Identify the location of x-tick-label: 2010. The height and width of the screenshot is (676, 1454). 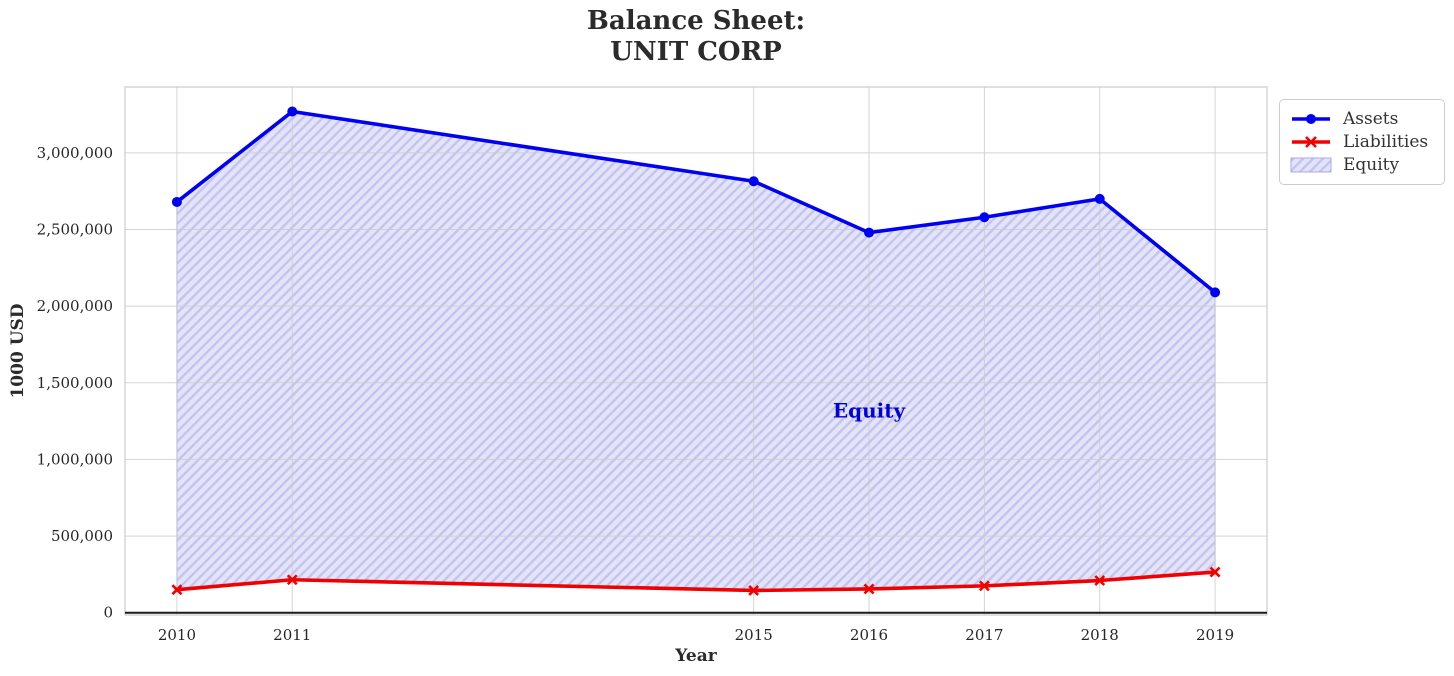
(177, 635).